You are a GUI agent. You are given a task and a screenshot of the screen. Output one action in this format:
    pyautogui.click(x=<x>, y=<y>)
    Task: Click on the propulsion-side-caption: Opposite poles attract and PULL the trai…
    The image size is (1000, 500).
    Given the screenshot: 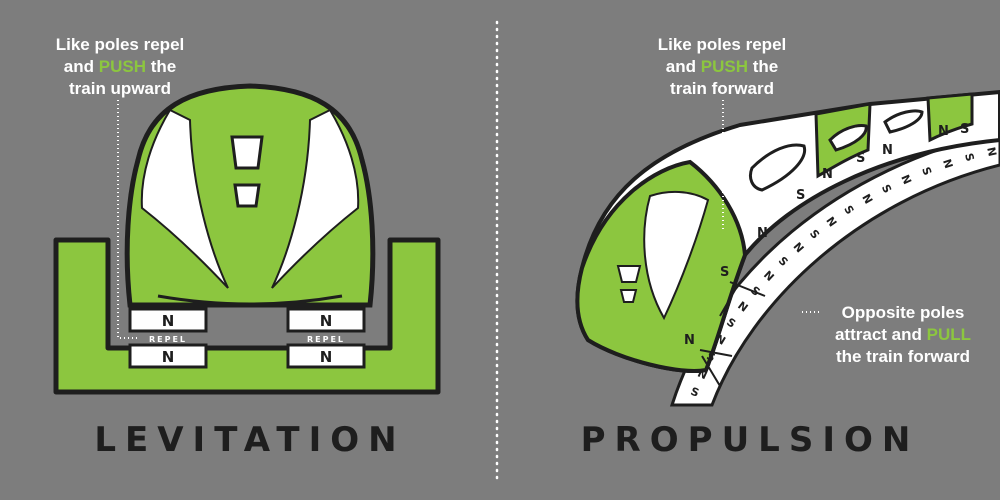 What is the action you would take?
    pyautogui.click(x=903, y=335)
    